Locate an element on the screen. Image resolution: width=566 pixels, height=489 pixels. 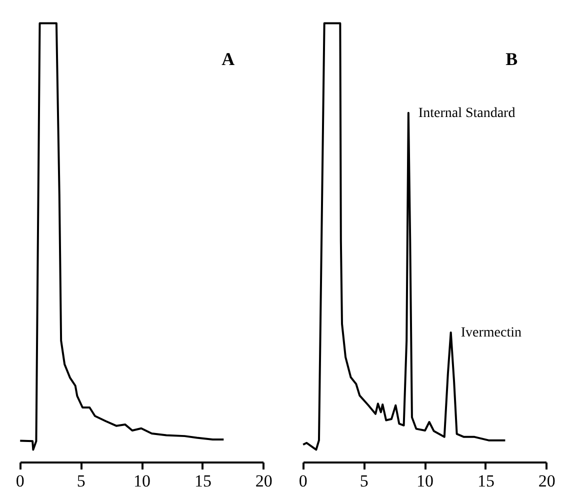
text: A is located at coordinates (228, 58).